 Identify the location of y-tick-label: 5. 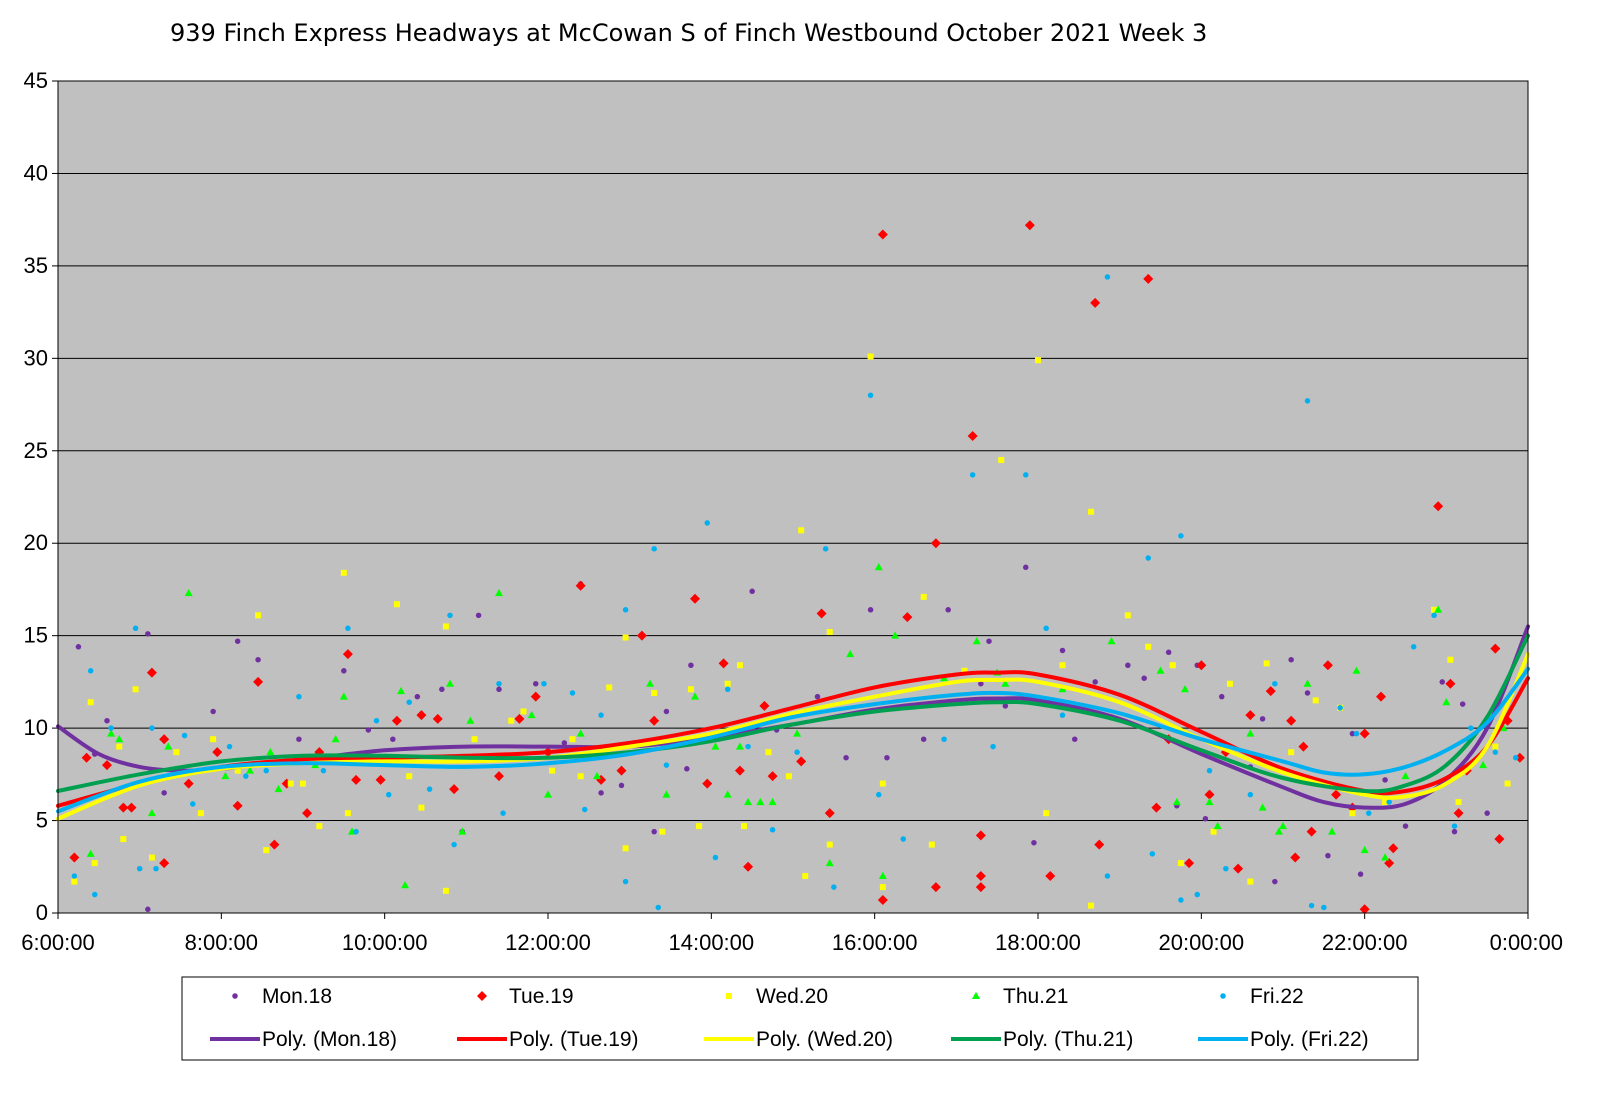
(42, 820).